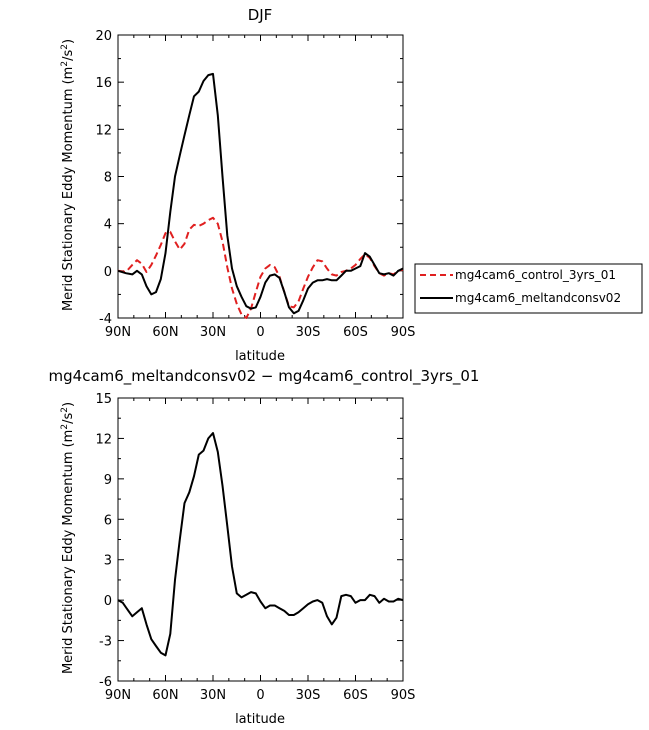 Image resolution: width=649 pixels, height=730 pixels. I want to click on top-ytick-label: 0, so click(108, 272).